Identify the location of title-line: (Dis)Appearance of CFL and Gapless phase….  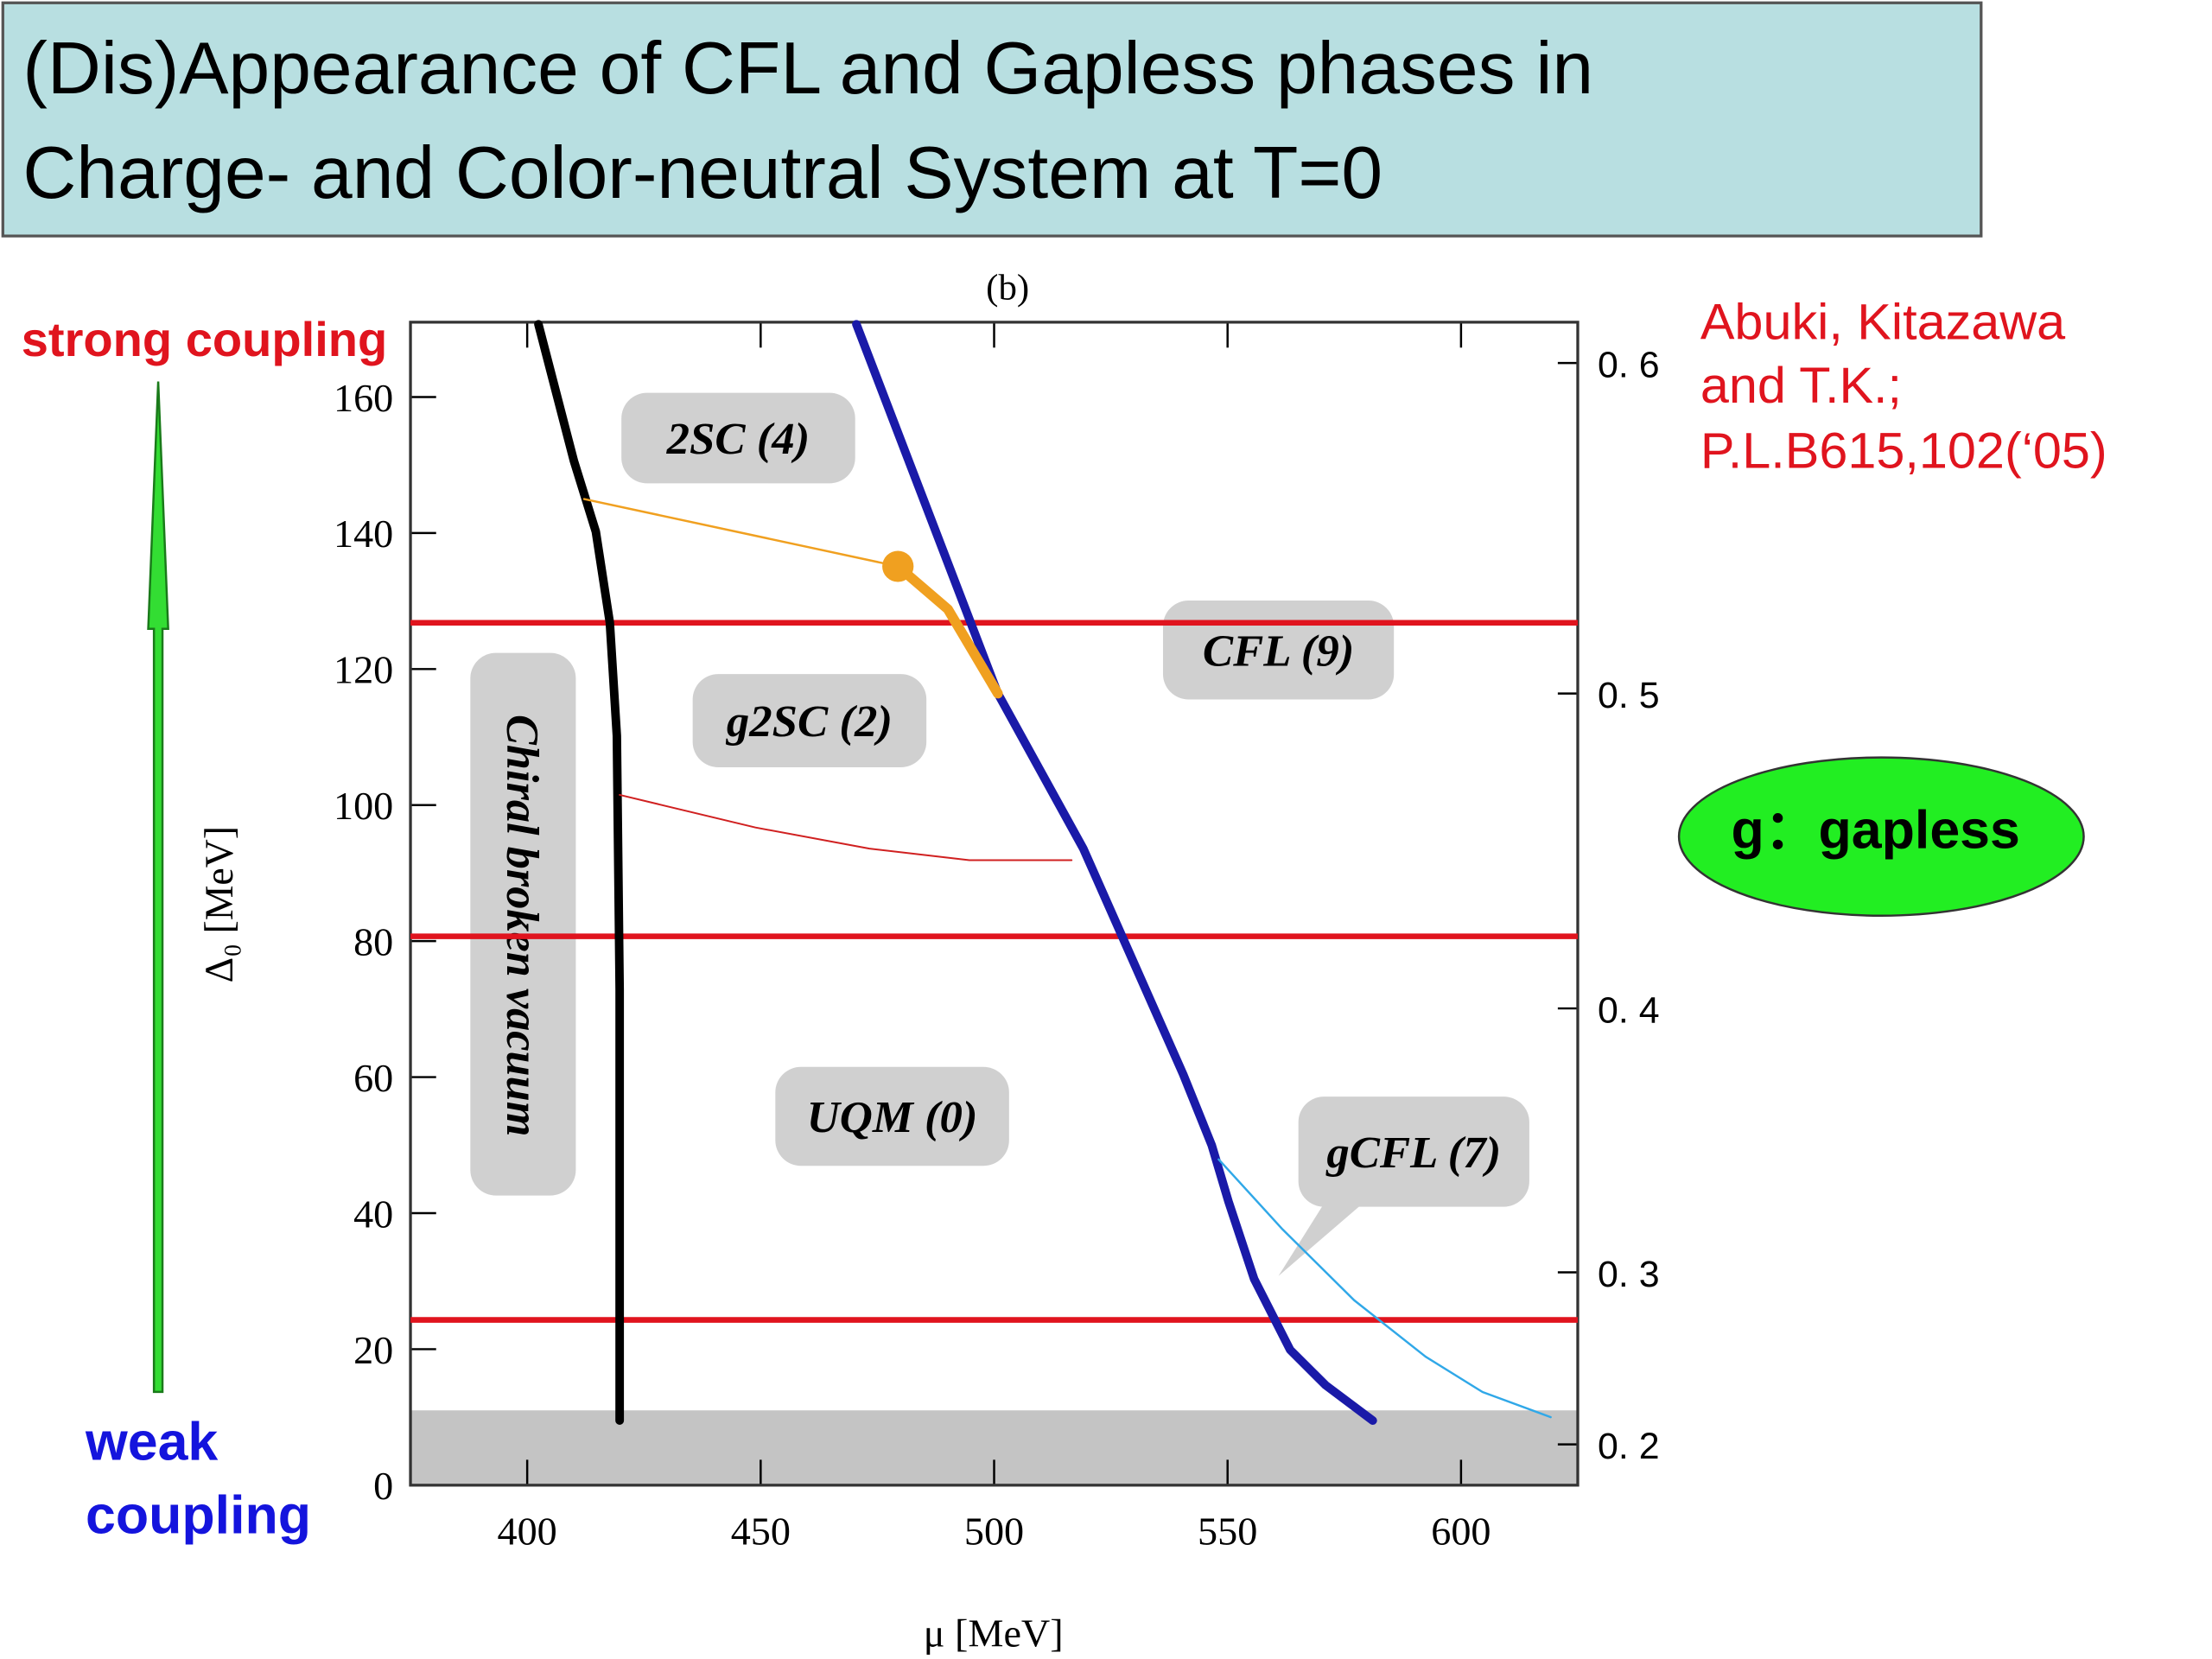
(807, 69).